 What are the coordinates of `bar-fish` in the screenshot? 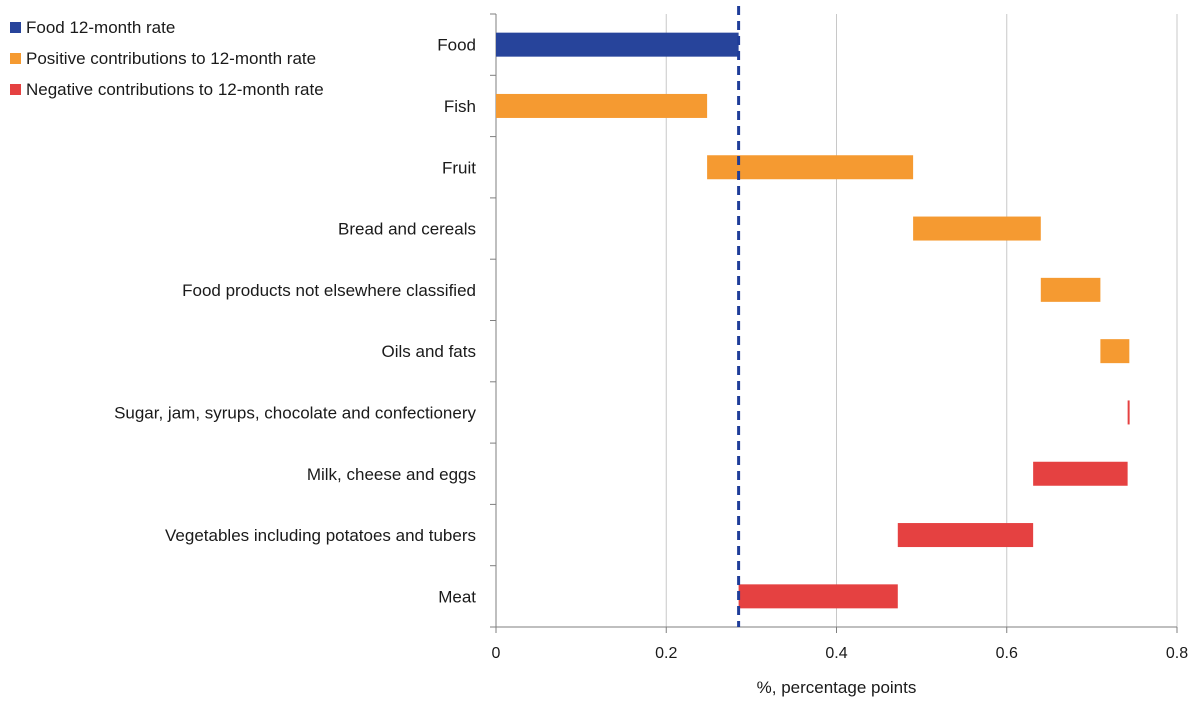 It's located at (602, 105).